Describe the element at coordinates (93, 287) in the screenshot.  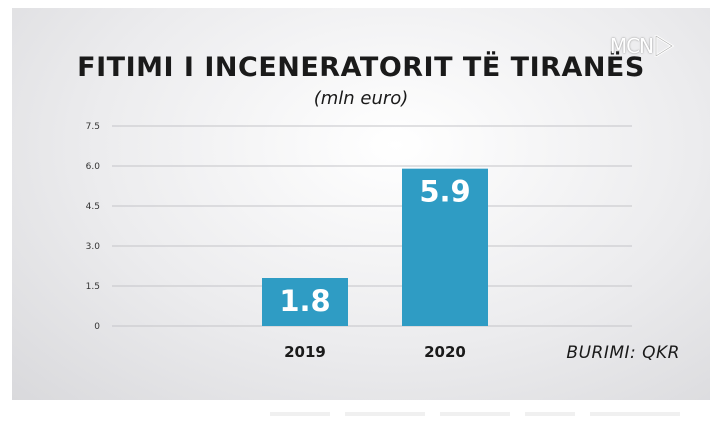
I see `y-tick-label: 1.5` at that location.